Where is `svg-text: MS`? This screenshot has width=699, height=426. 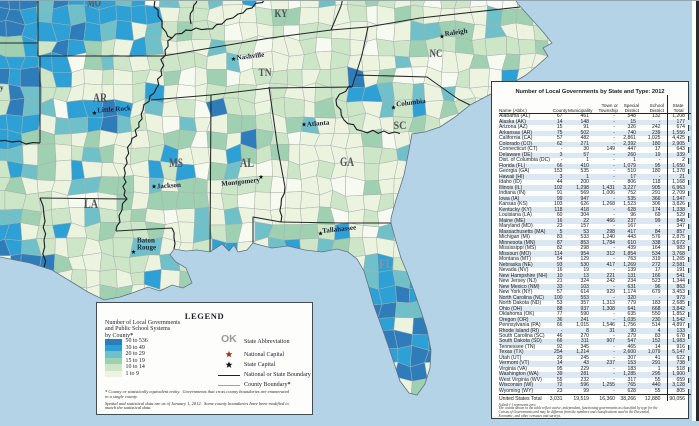 svg-text: MS is located at coordinates (176, 162).